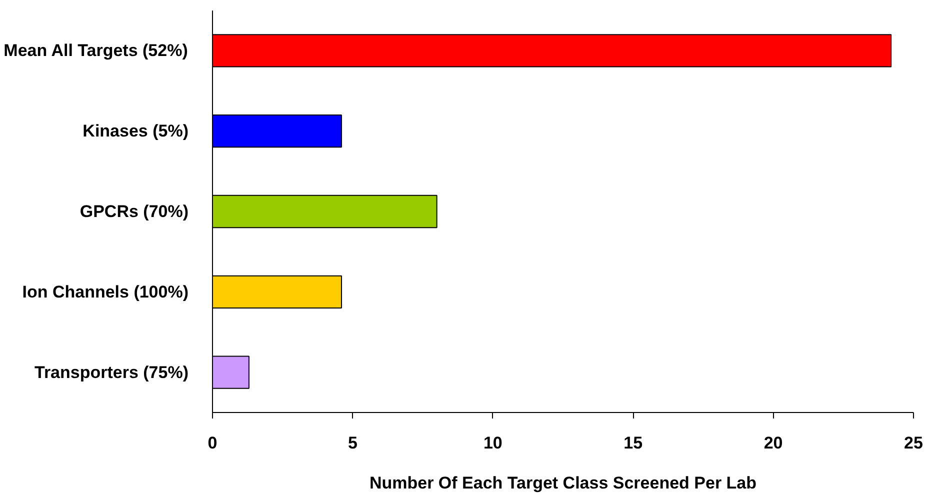  What do you see at coordinates (492, 443) in the screenshot?
I see `x-tick-label: 10` at bounding box center [492, 443].